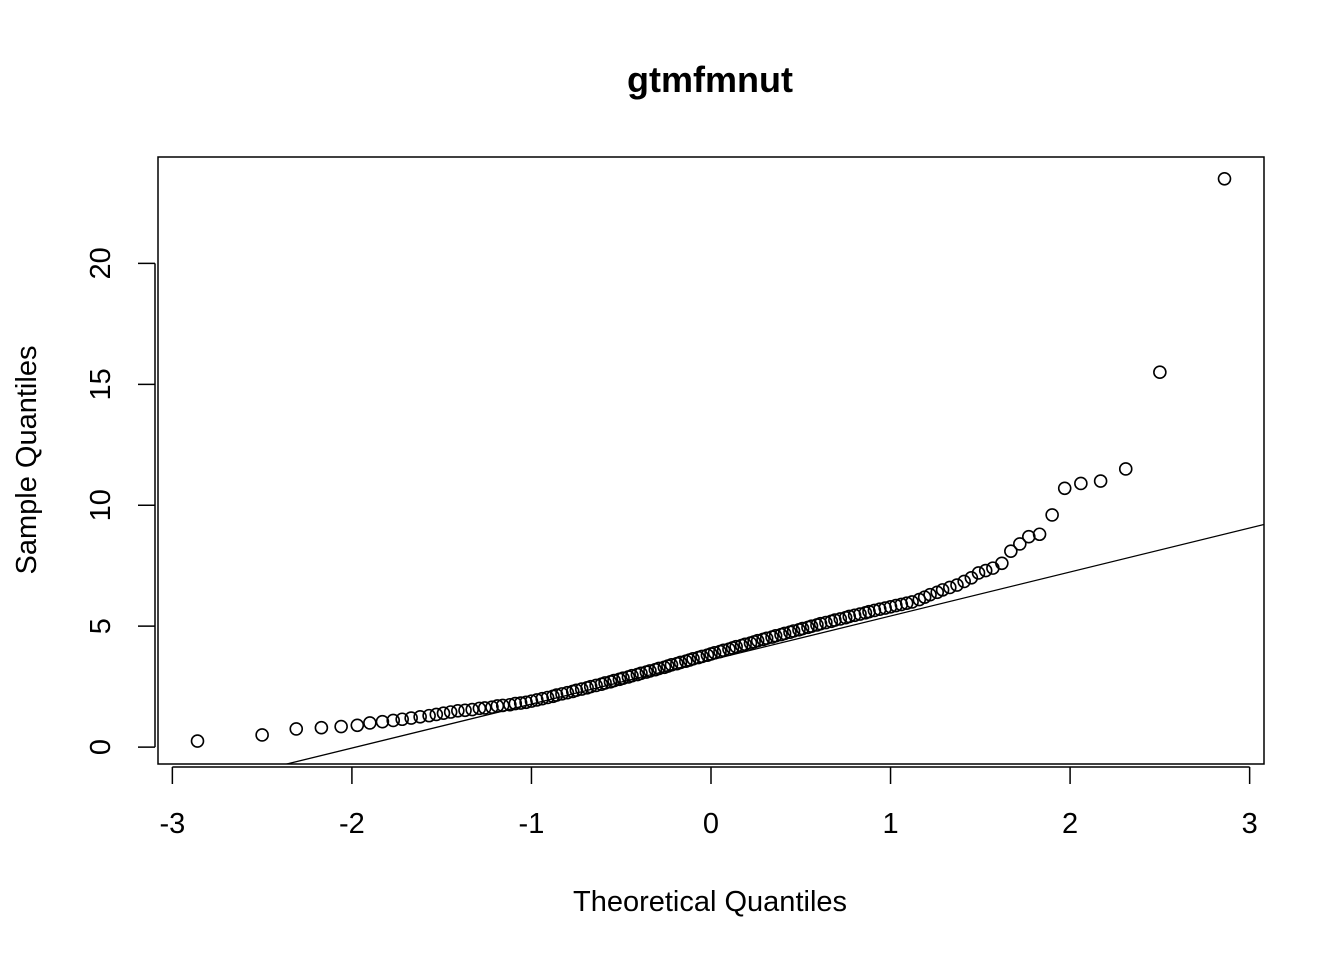 The height and width of the screenshot is (960, 1344). What do you see at coordinates (120, 501) in the screenshot?
I see `y-axis: 0 5 10 15 20` at bounding box center [120, 501].